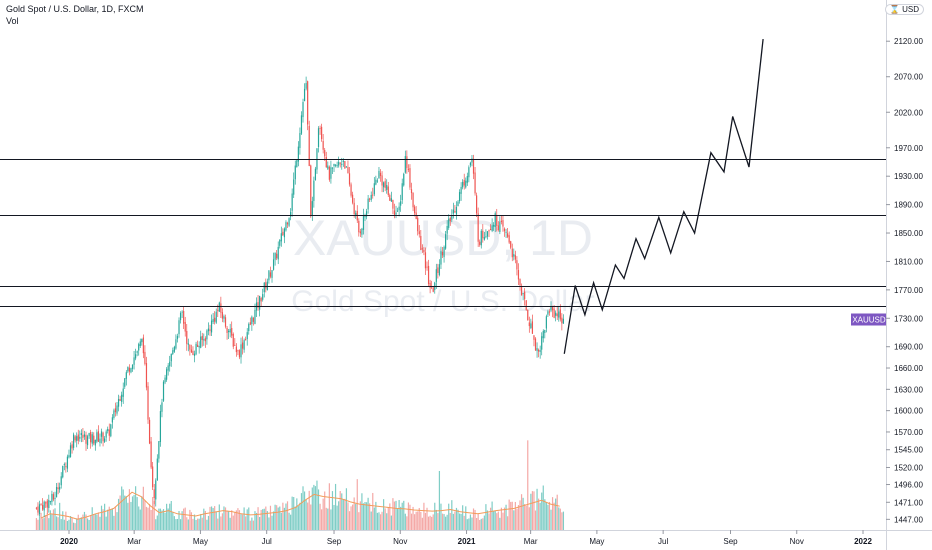  What do you see at coordinates (904, 9) in the screenshot?
I see `currency-button: ⌛ USD` at bounding box center [904, 9].